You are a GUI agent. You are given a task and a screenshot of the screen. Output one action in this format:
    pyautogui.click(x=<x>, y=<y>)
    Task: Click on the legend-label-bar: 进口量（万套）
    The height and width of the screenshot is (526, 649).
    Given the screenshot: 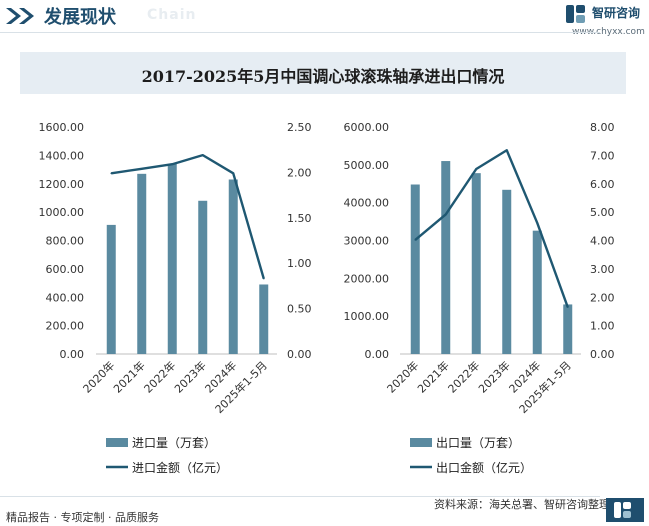 What is the action you would take?
    pyautogui.click(x=174, y=443)
    